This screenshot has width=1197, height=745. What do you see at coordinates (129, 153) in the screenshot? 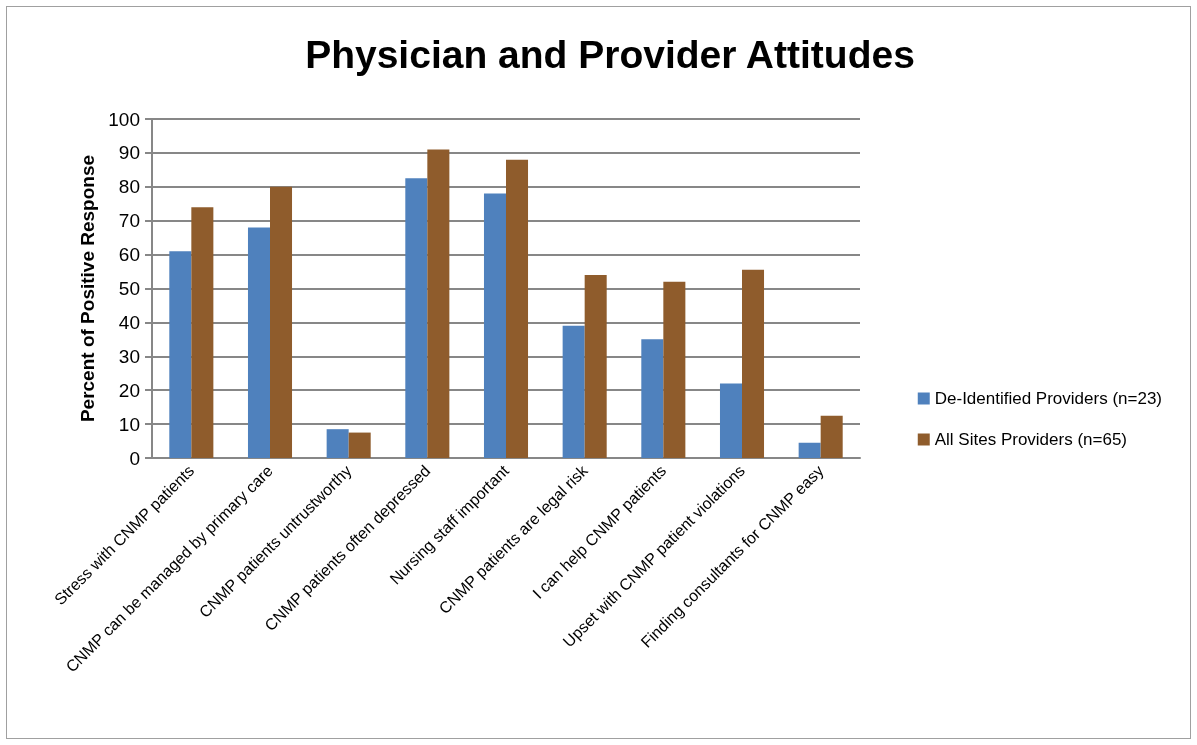
I see `y-tick-label: 90` at bounding box center [129, 153].